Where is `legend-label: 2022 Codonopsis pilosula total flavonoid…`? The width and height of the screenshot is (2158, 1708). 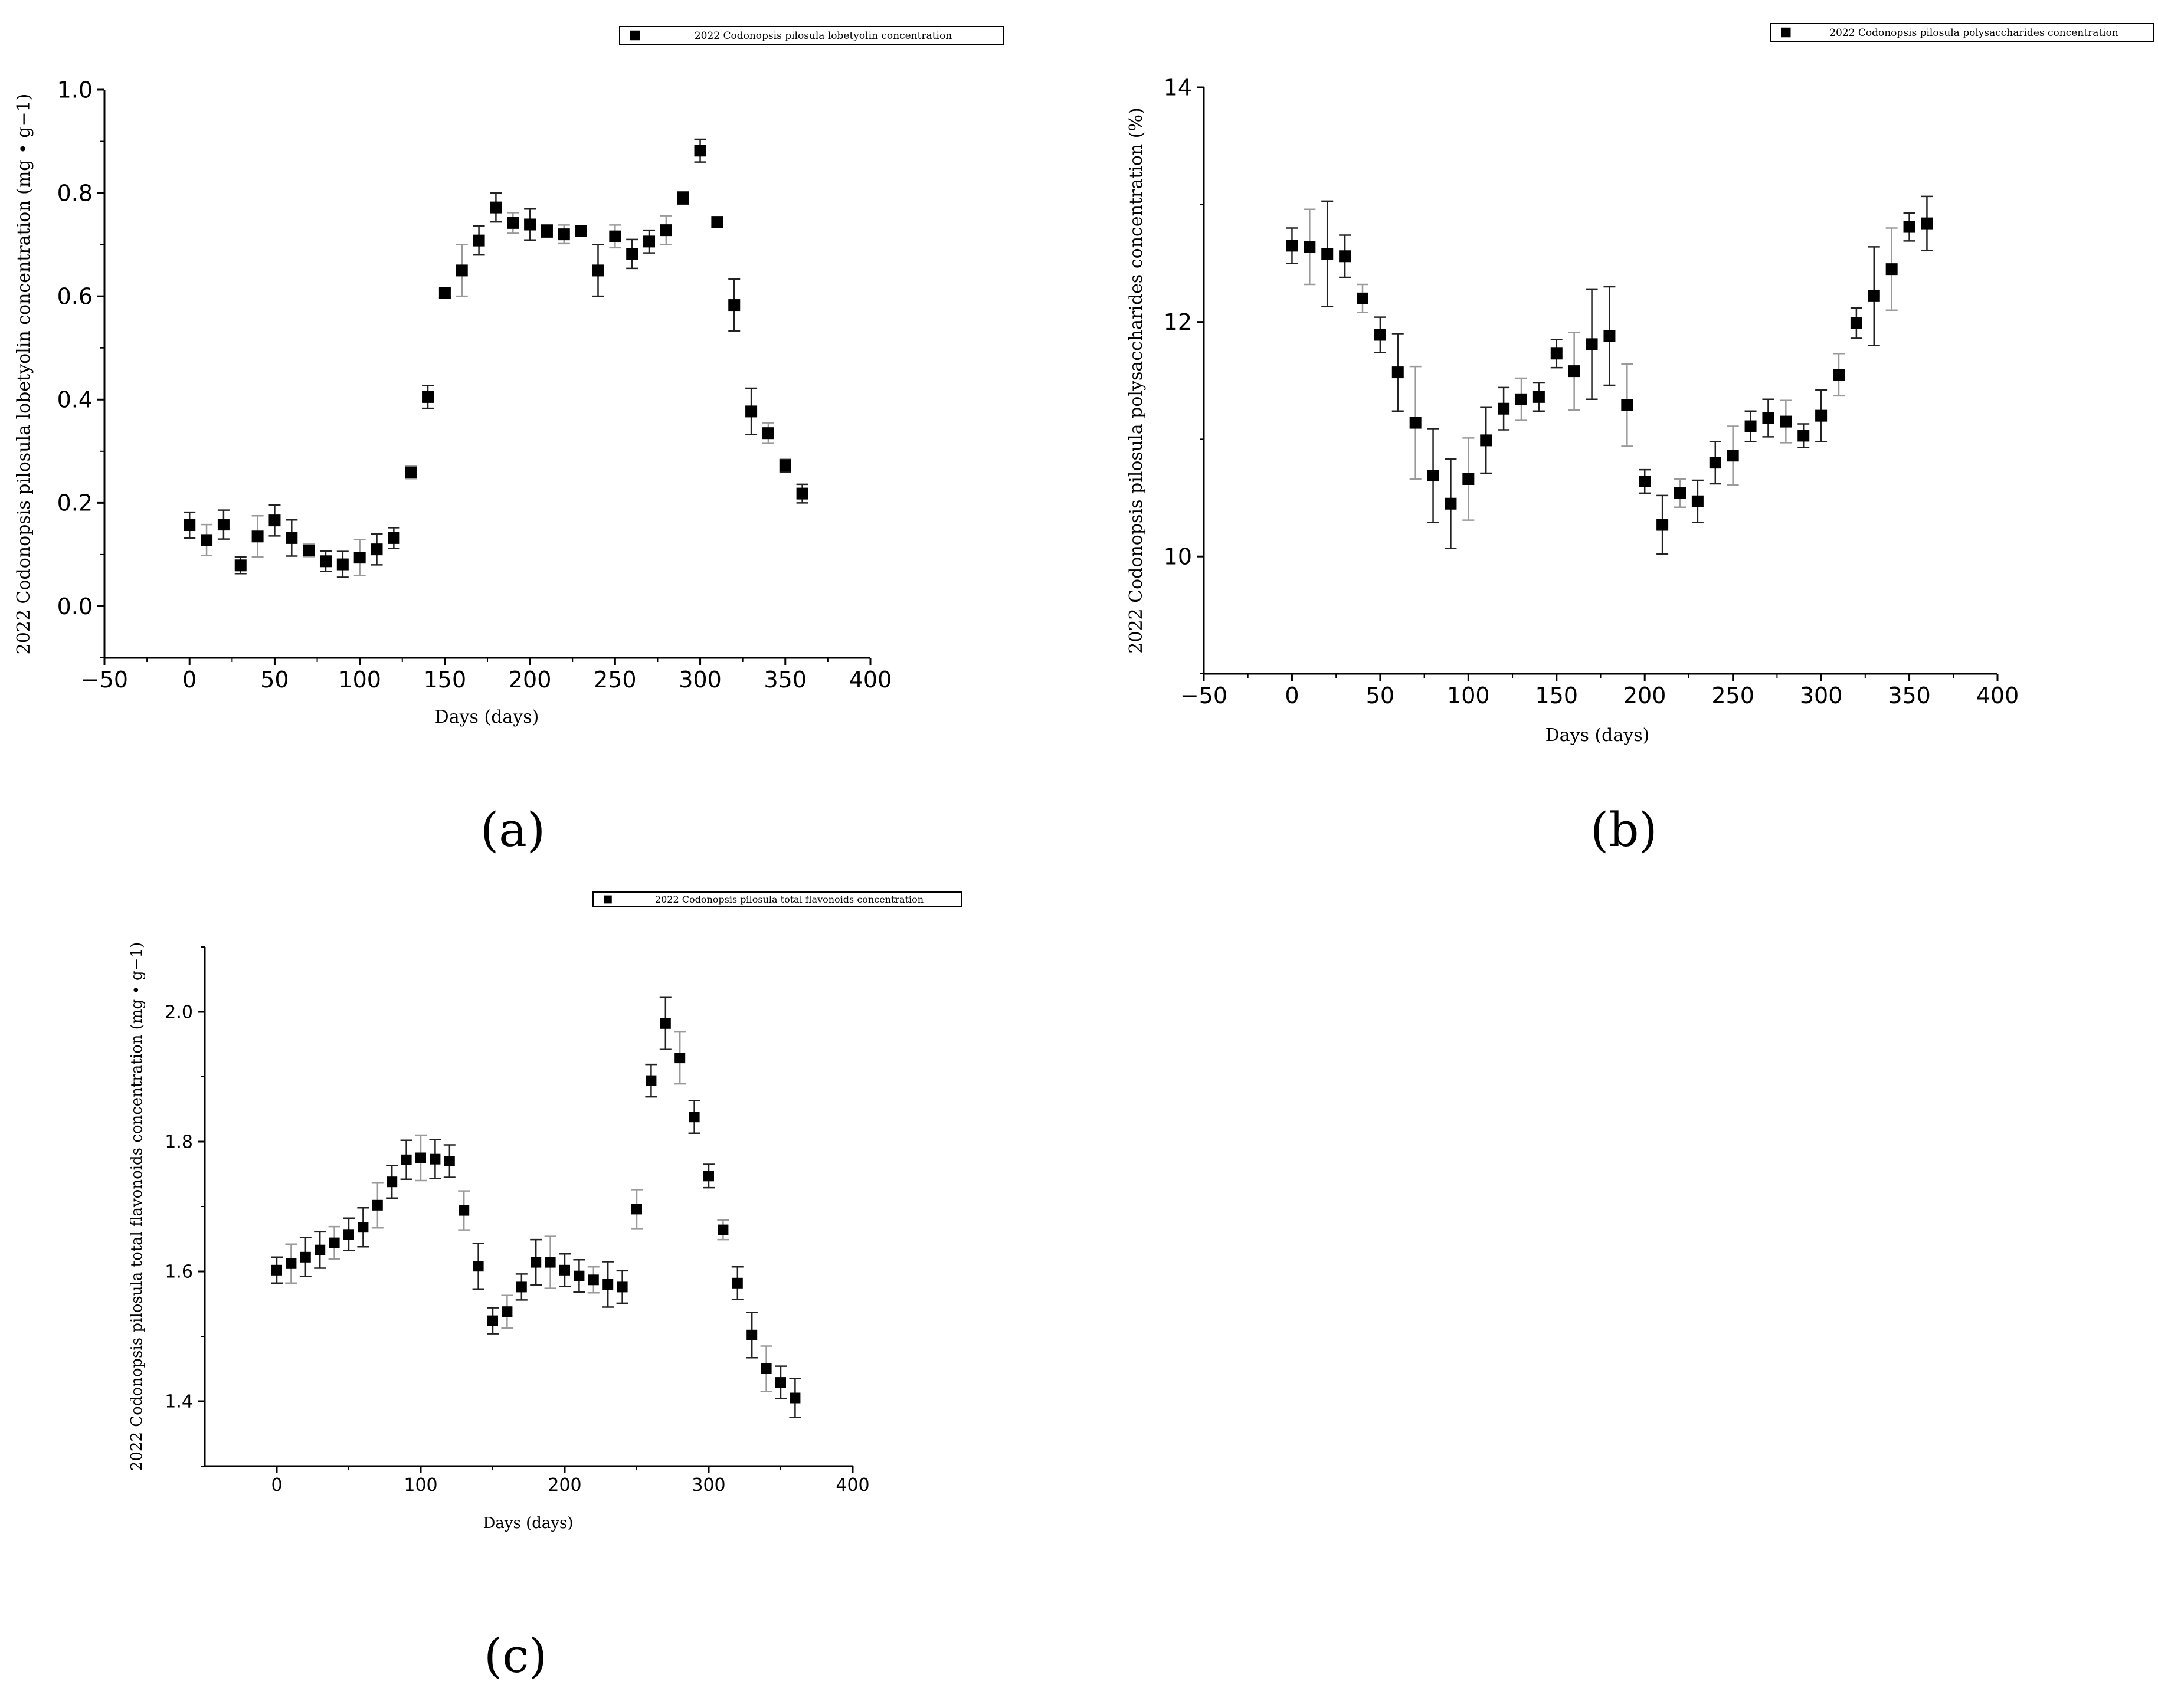 legend-label: 2022 Codonopsis pilosula total flavonoid… is located at coordinates (790, 899).